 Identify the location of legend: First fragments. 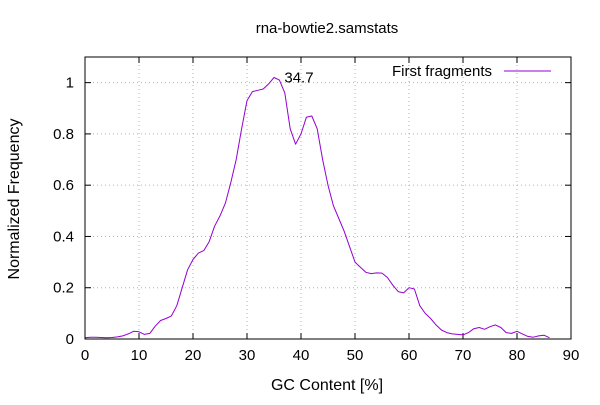
(471, 71).